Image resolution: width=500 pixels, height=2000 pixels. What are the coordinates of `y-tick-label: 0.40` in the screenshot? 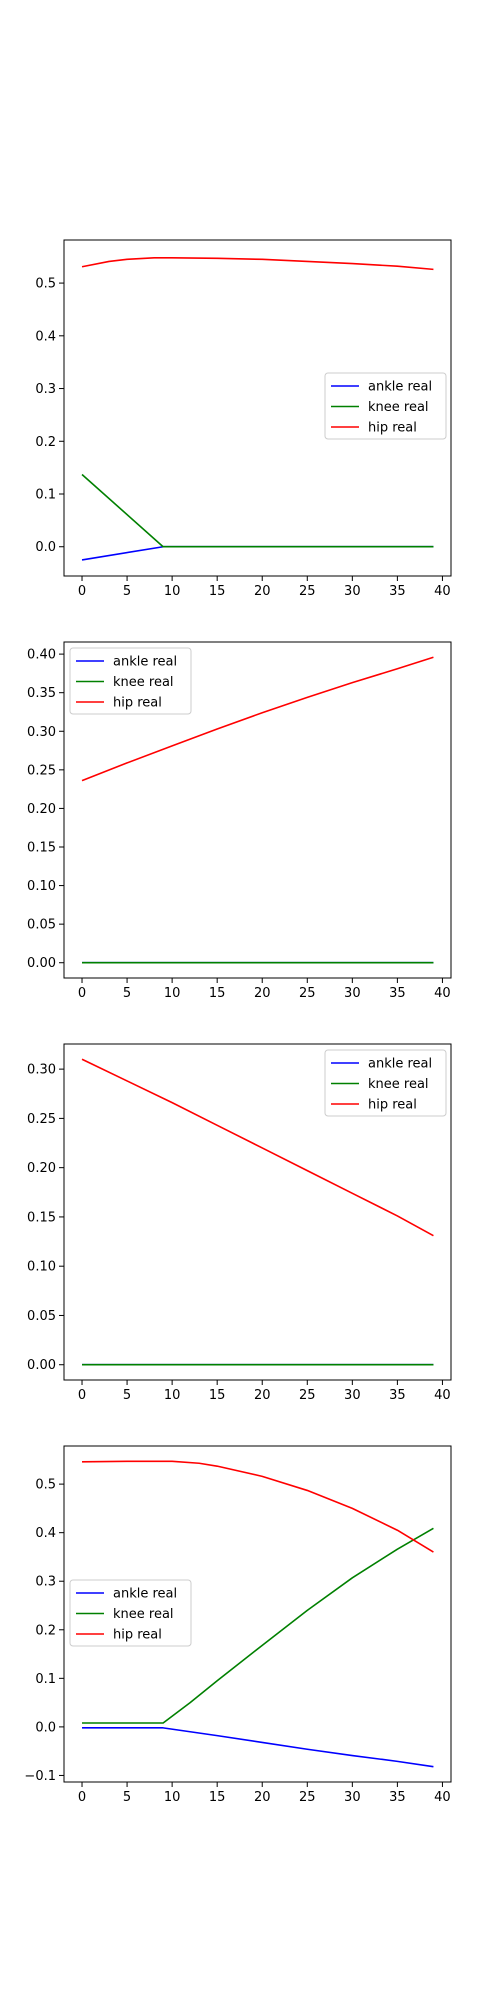 It's located at (41, 655).